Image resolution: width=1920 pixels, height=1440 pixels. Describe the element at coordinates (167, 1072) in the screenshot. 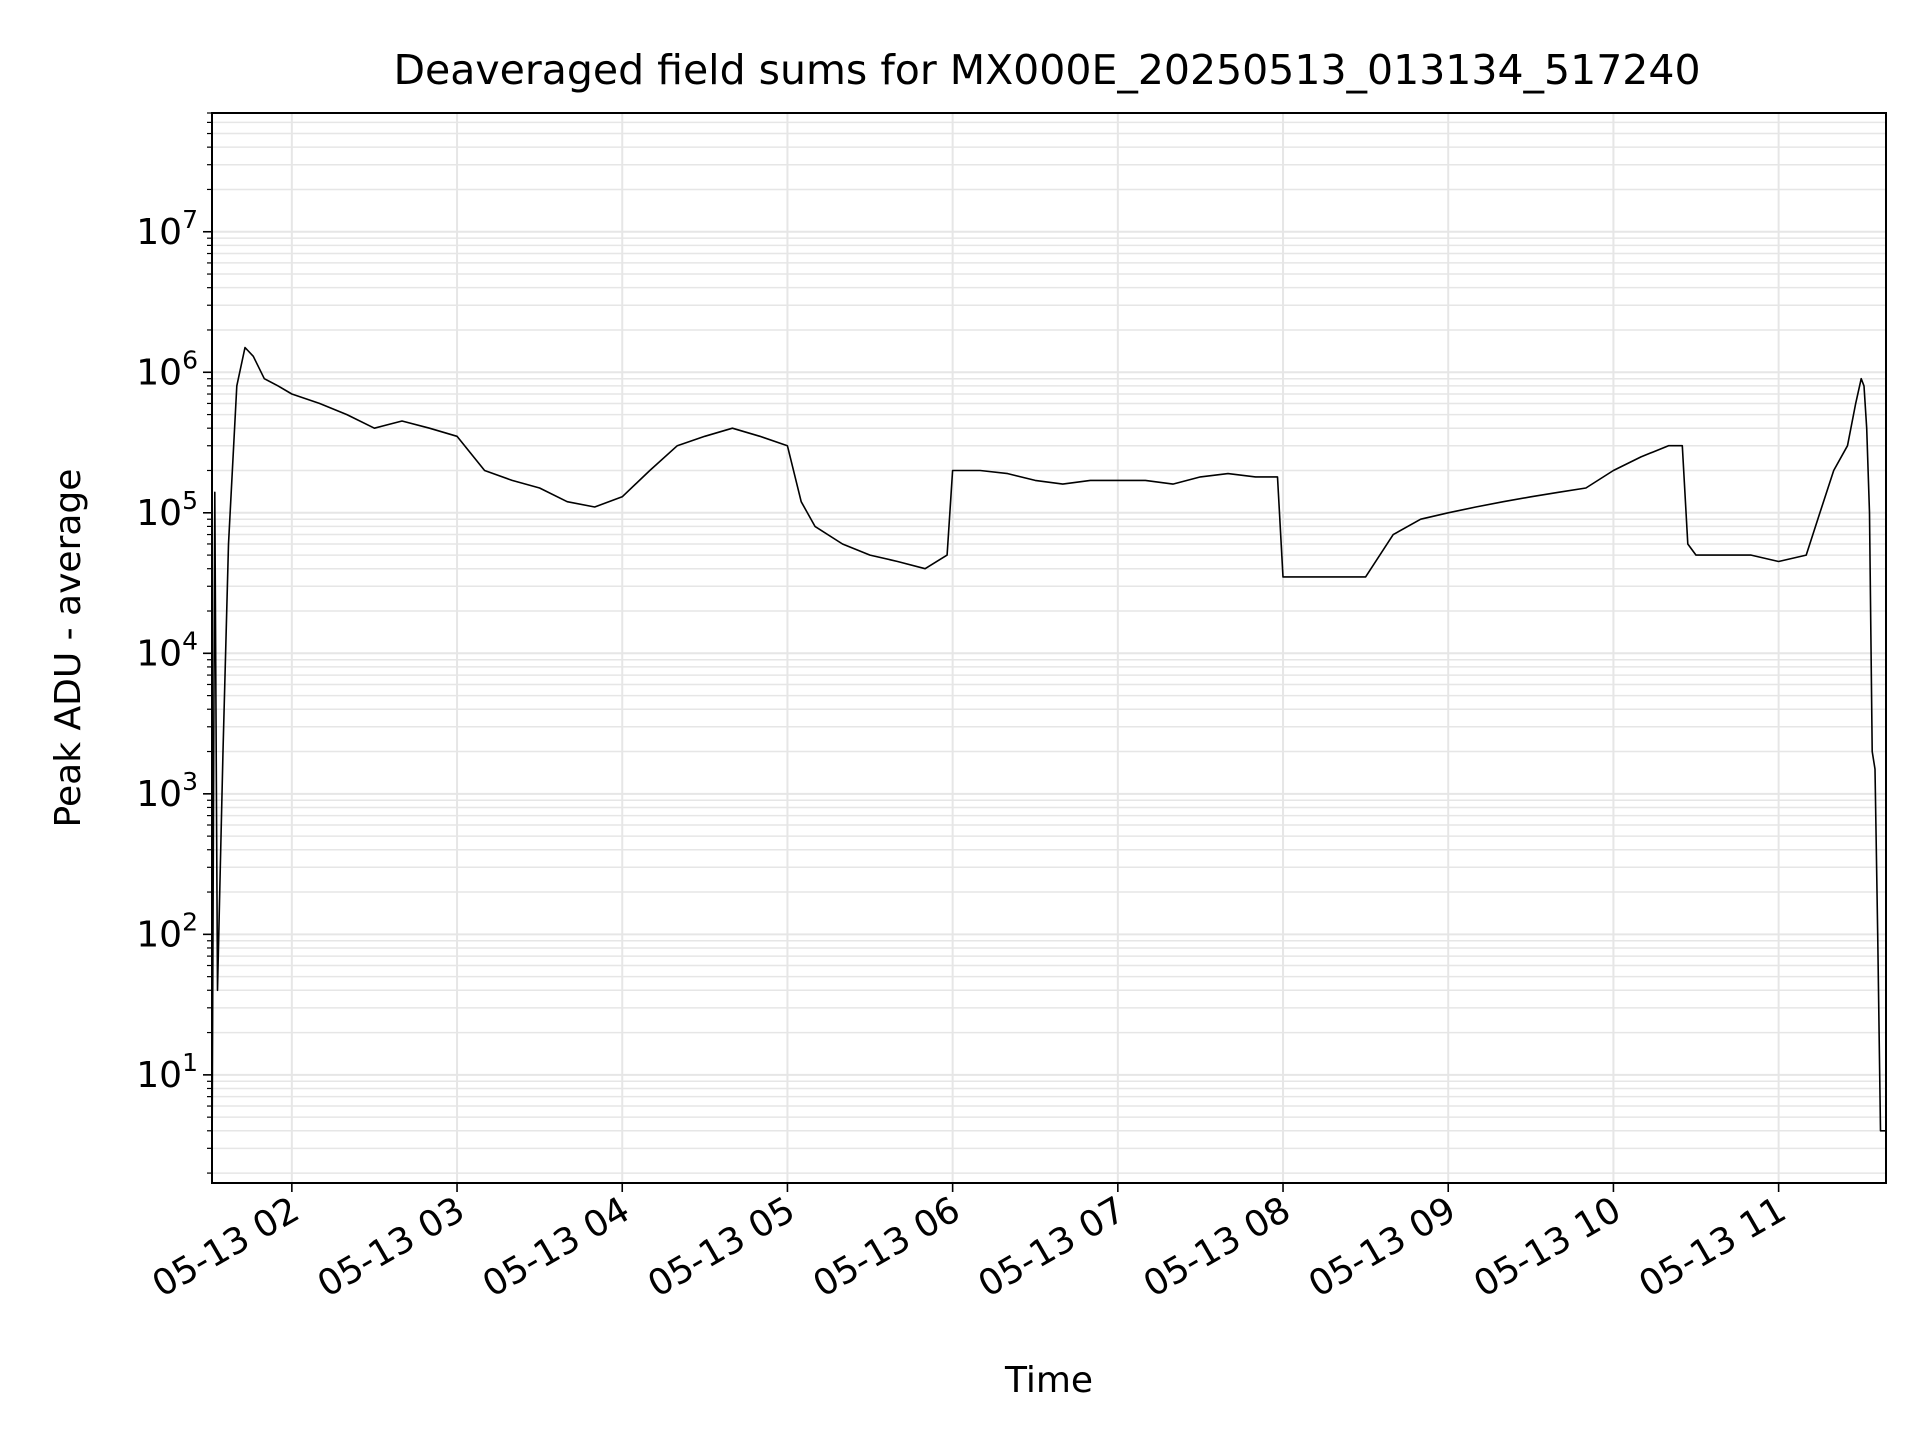

I see `y-tick-label: 10¹` at that location.